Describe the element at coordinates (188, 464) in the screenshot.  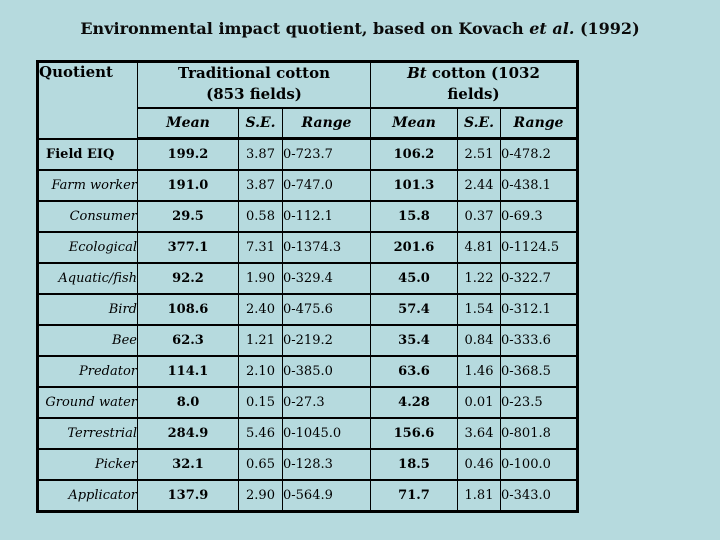
I see `trad-mean-value: 32.1` at that location.